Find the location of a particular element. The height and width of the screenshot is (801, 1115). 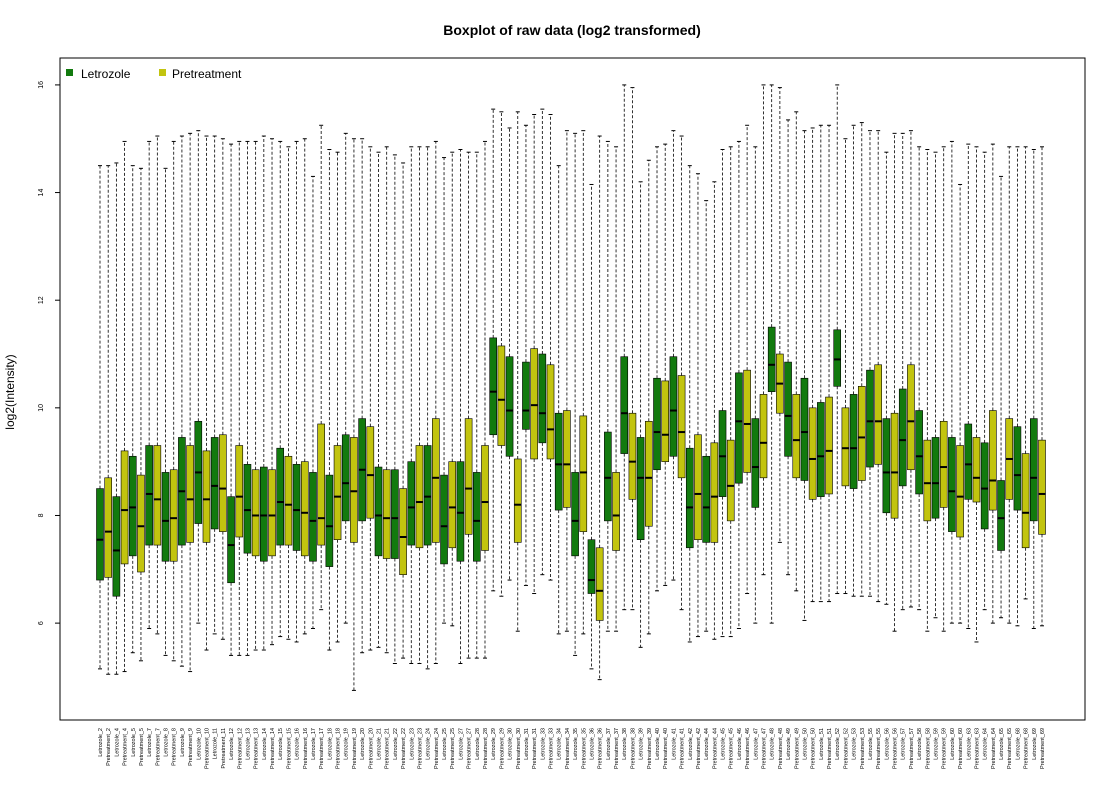

x-tick-label: Letrozole_65 is located at coordinates (1002, 744).